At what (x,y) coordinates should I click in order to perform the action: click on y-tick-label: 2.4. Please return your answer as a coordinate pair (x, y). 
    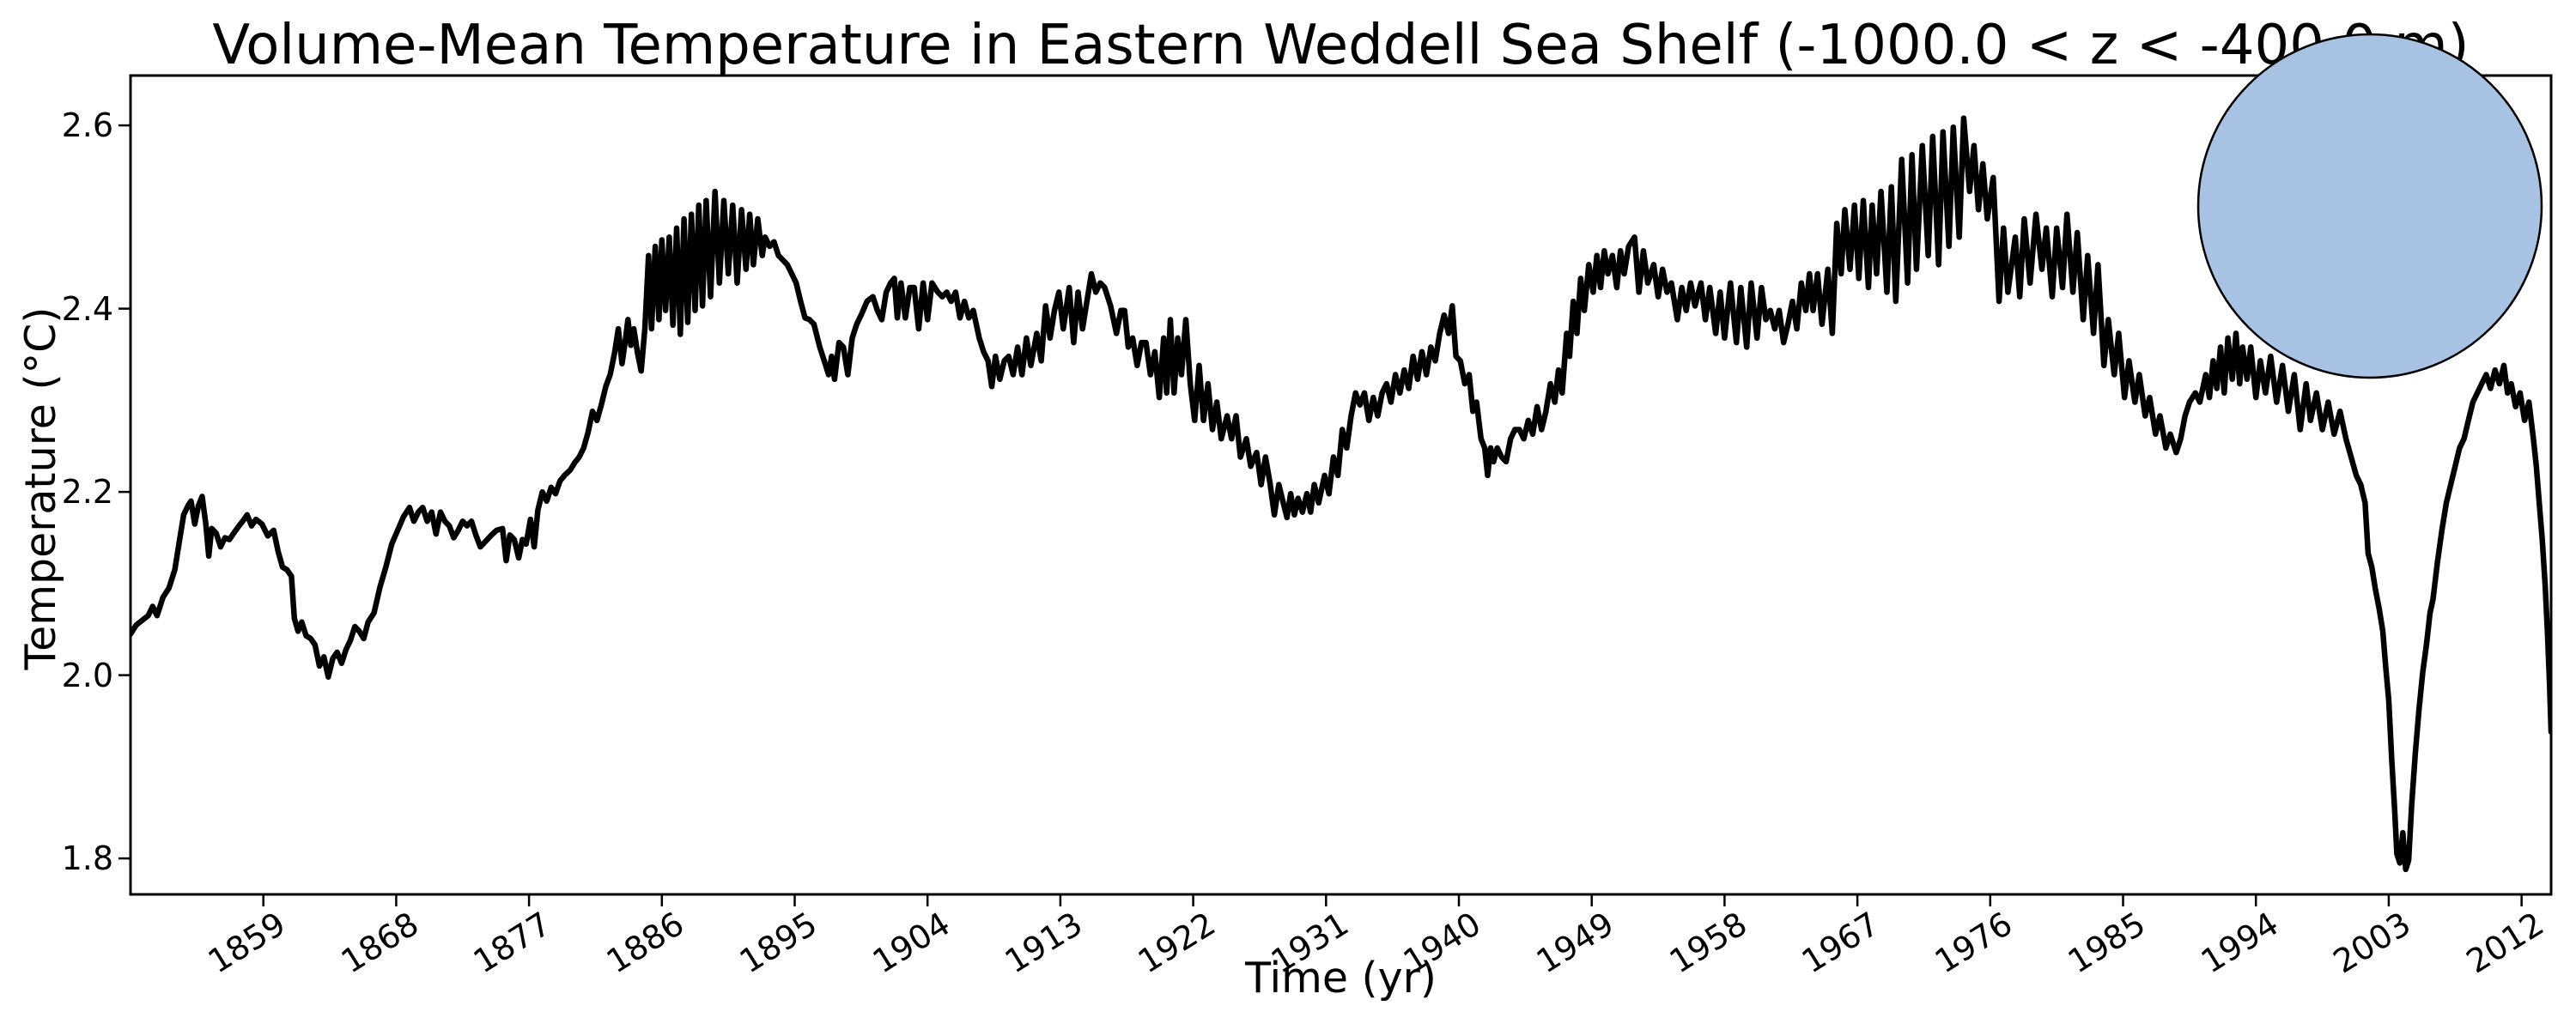
    Looking at the image, I should click on (87, 308).